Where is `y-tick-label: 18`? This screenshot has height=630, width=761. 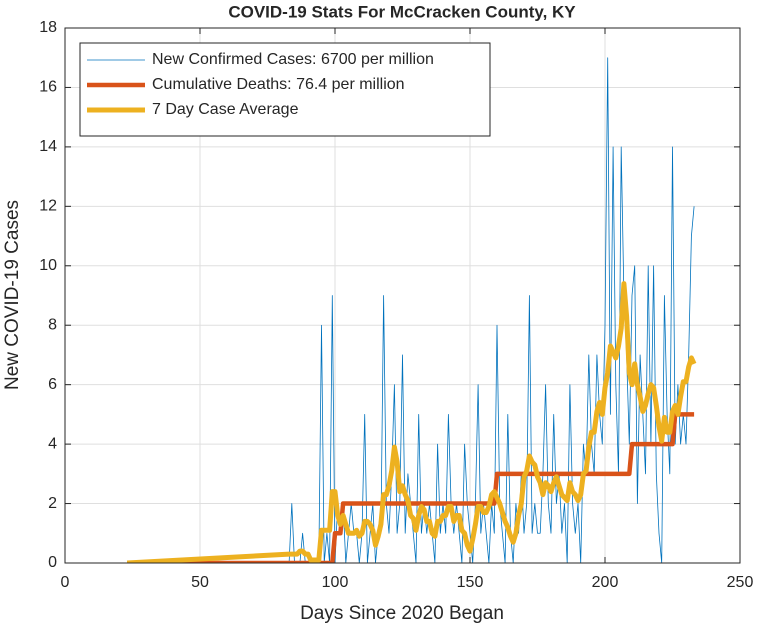 y-tick-label: 18 is located at coordinates (48, 27).